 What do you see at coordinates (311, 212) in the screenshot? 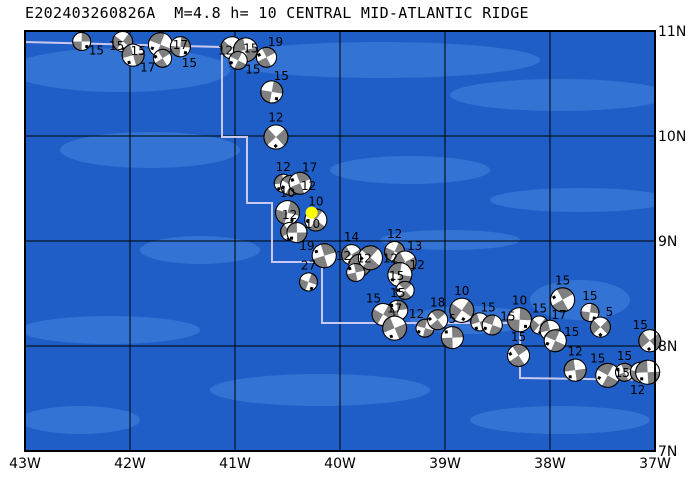
I see `target-event-marker` at bounding box center [311, 212].